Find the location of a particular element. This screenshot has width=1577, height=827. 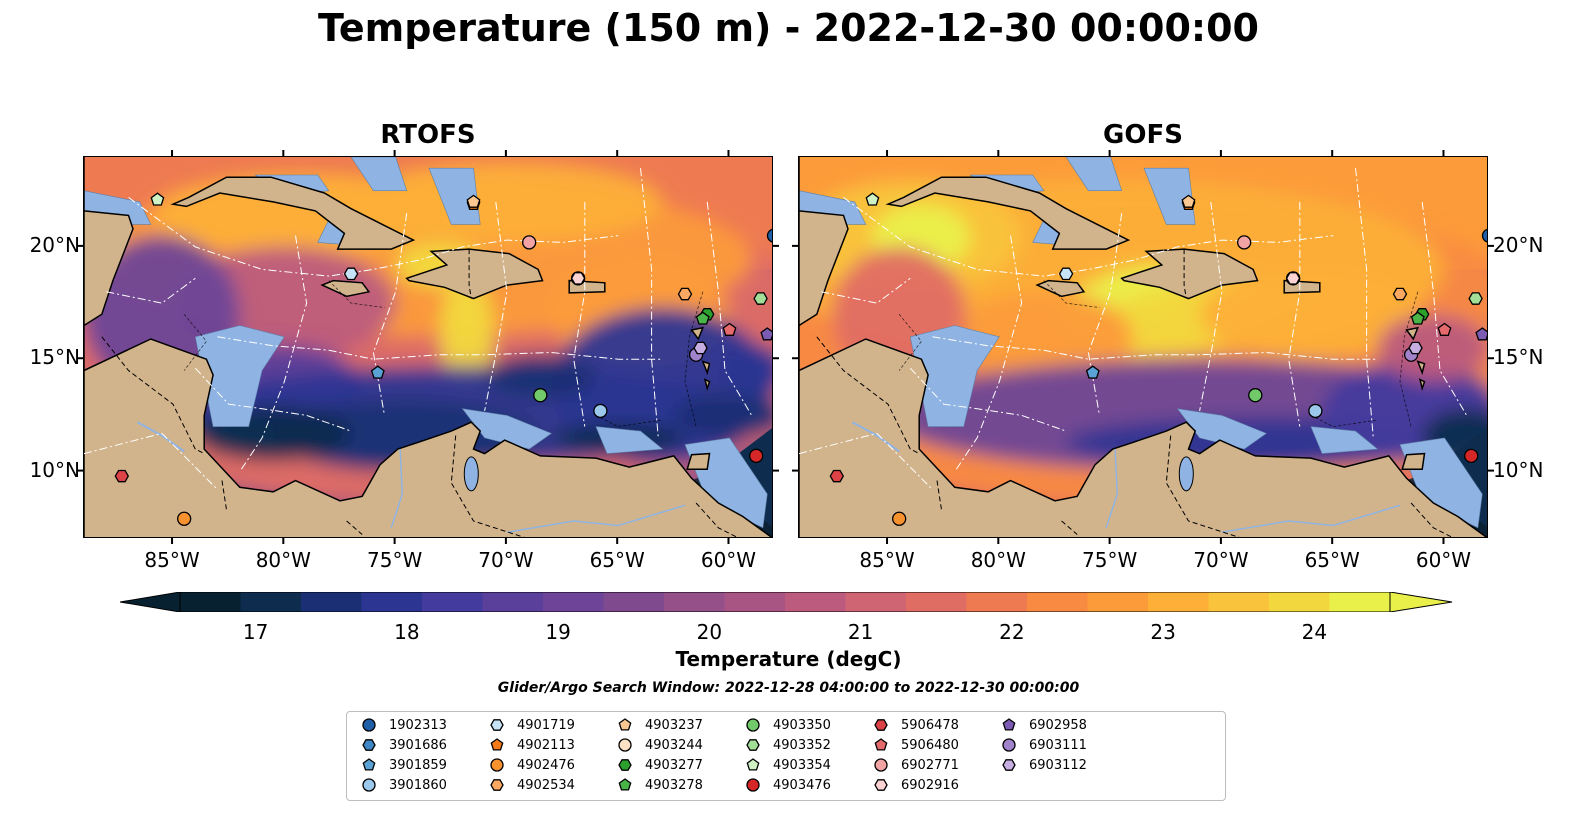

legend-label: 1902313 is located at coordinates (418, 725).